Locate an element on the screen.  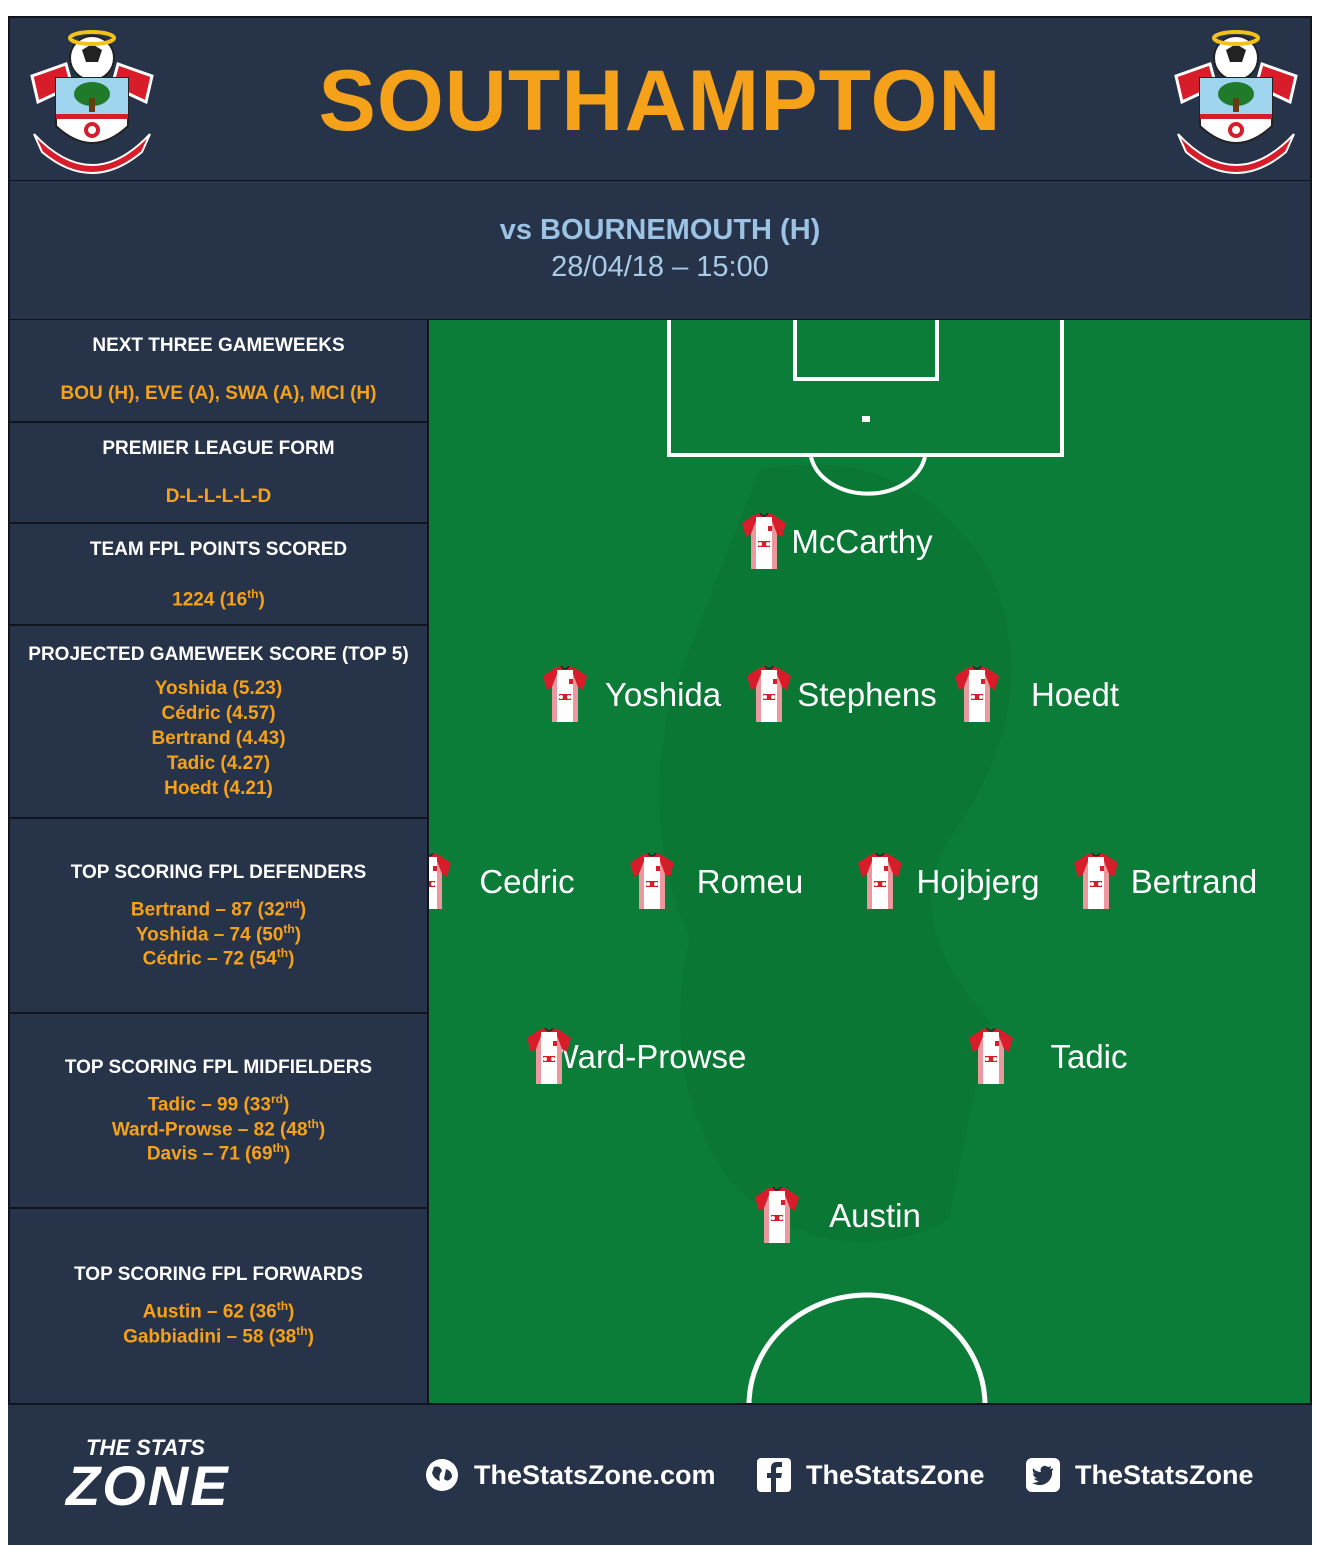
club-crest-icon is located at coordinates (1236, 101).